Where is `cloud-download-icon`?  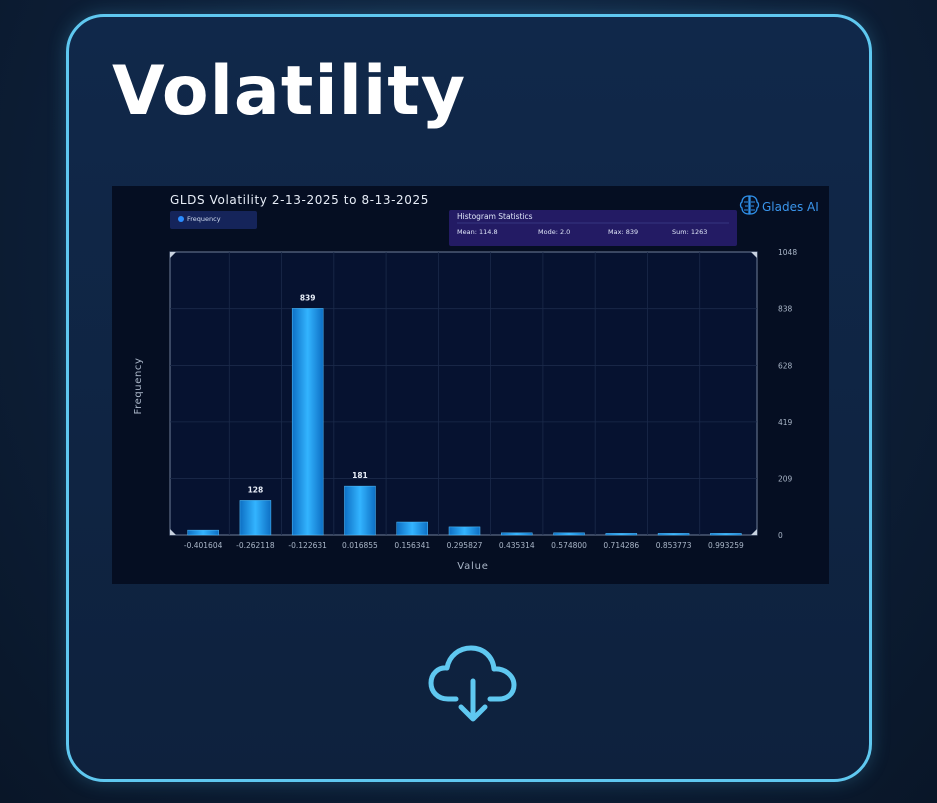
cloud-download-icon is located at coordinates (472, 683).